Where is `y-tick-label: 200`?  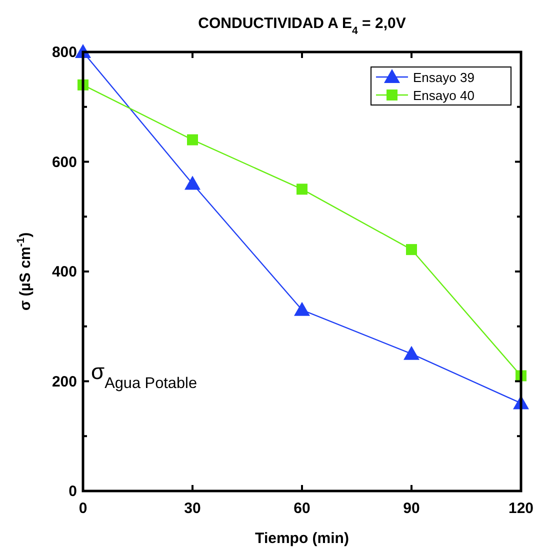
y-tick-label: 200 is located at coordinates (64, 381).